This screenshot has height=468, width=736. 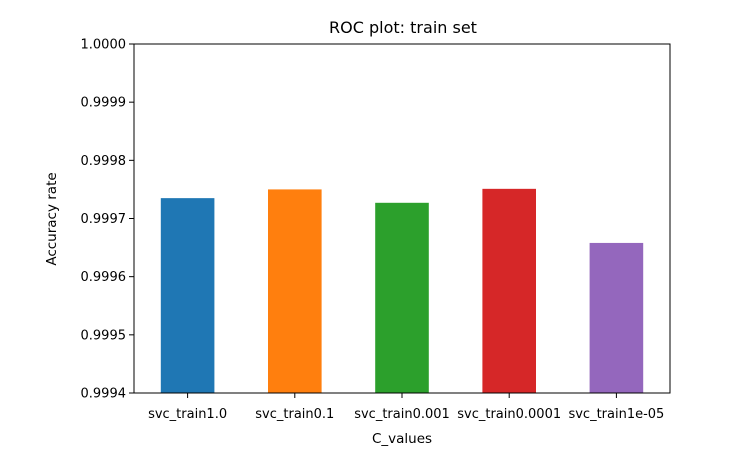 I want to click on y-tick-label: 0.9994, so click(x=104, y=394).